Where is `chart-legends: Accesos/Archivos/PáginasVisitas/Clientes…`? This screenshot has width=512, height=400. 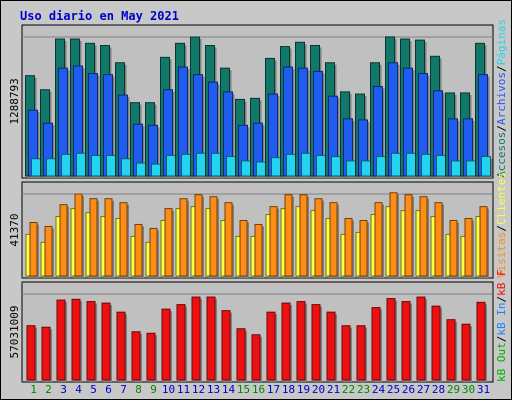
chart-legends: Accesos/Archivos/PáginasVisitas/Clientes… is located at coordinates (501, 200).